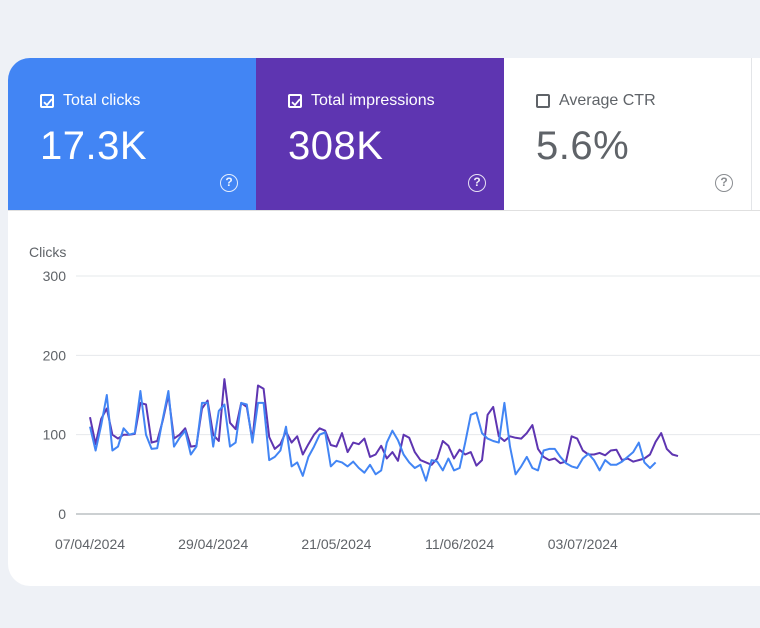  Describe the element at coordinates (384, 210) in the screenshot. I see `tiles-divider` at that location.